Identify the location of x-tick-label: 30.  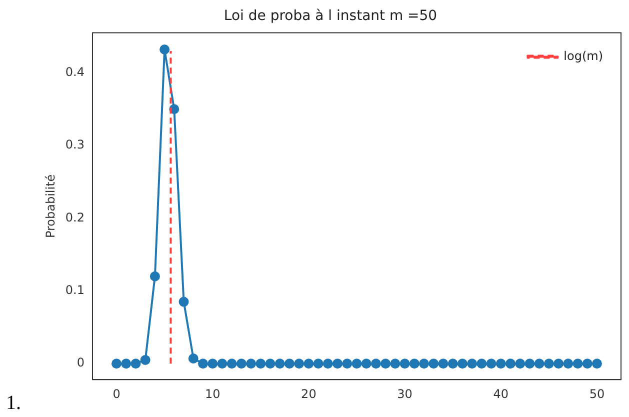
(404, 393).